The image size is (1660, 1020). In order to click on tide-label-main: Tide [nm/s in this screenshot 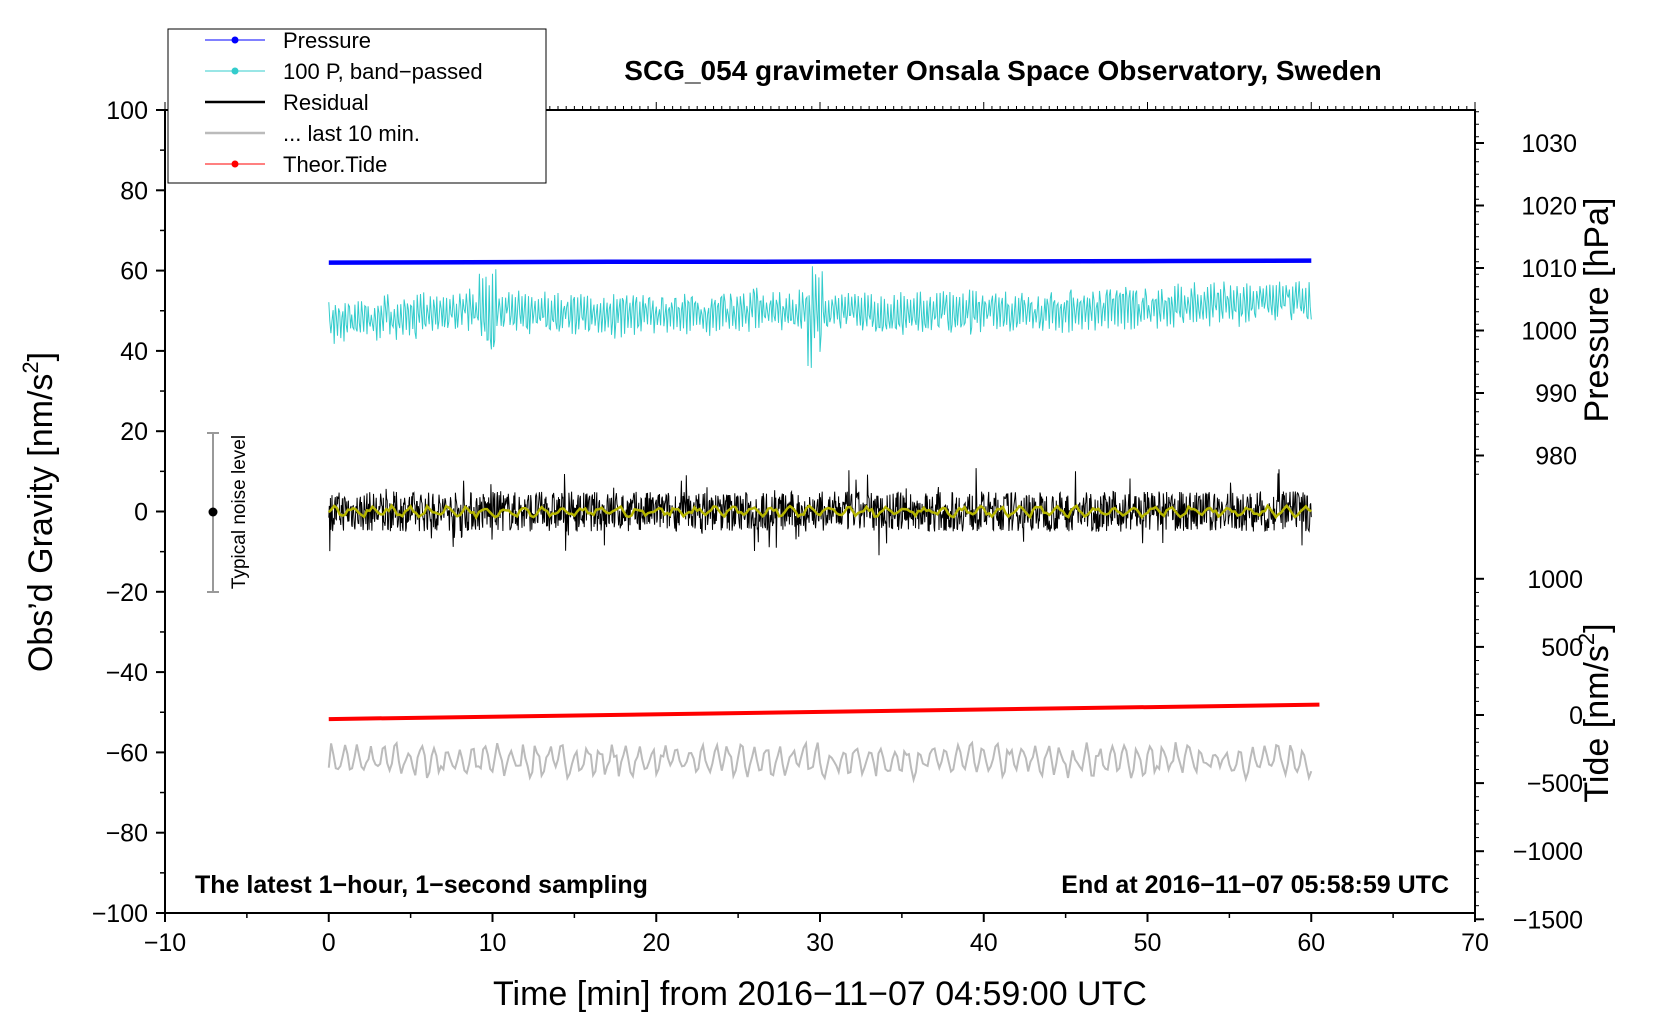, I will do `click(1597, 723)`.